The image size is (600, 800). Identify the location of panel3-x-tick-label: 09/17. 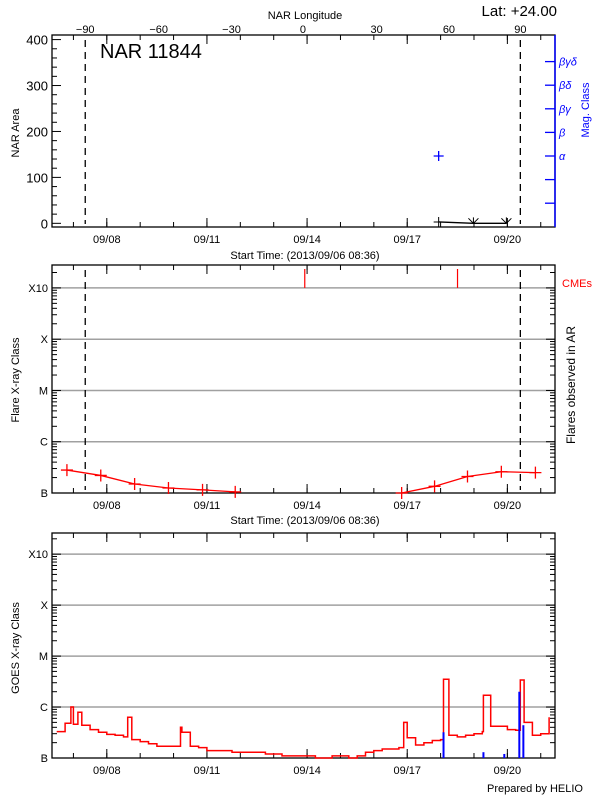
(407, 771).